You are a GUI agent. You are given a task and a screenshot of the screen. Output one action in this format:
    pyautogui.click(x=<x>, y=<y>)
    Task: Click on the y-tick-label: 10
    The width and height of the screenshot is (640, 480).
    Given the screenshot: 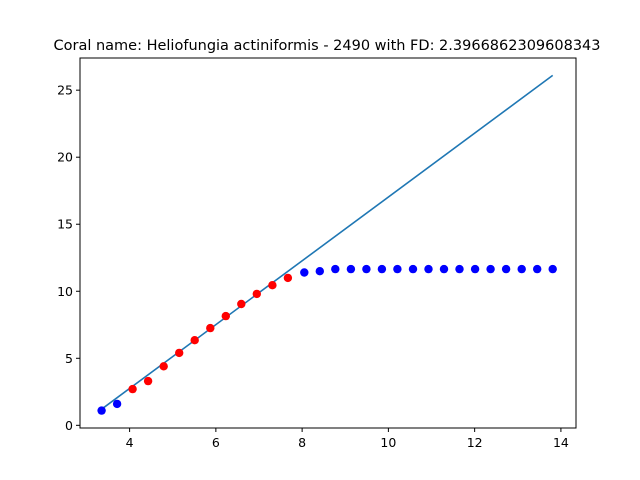 What is the action you would take?
    pyautogui.click(x=65, y=291)
    